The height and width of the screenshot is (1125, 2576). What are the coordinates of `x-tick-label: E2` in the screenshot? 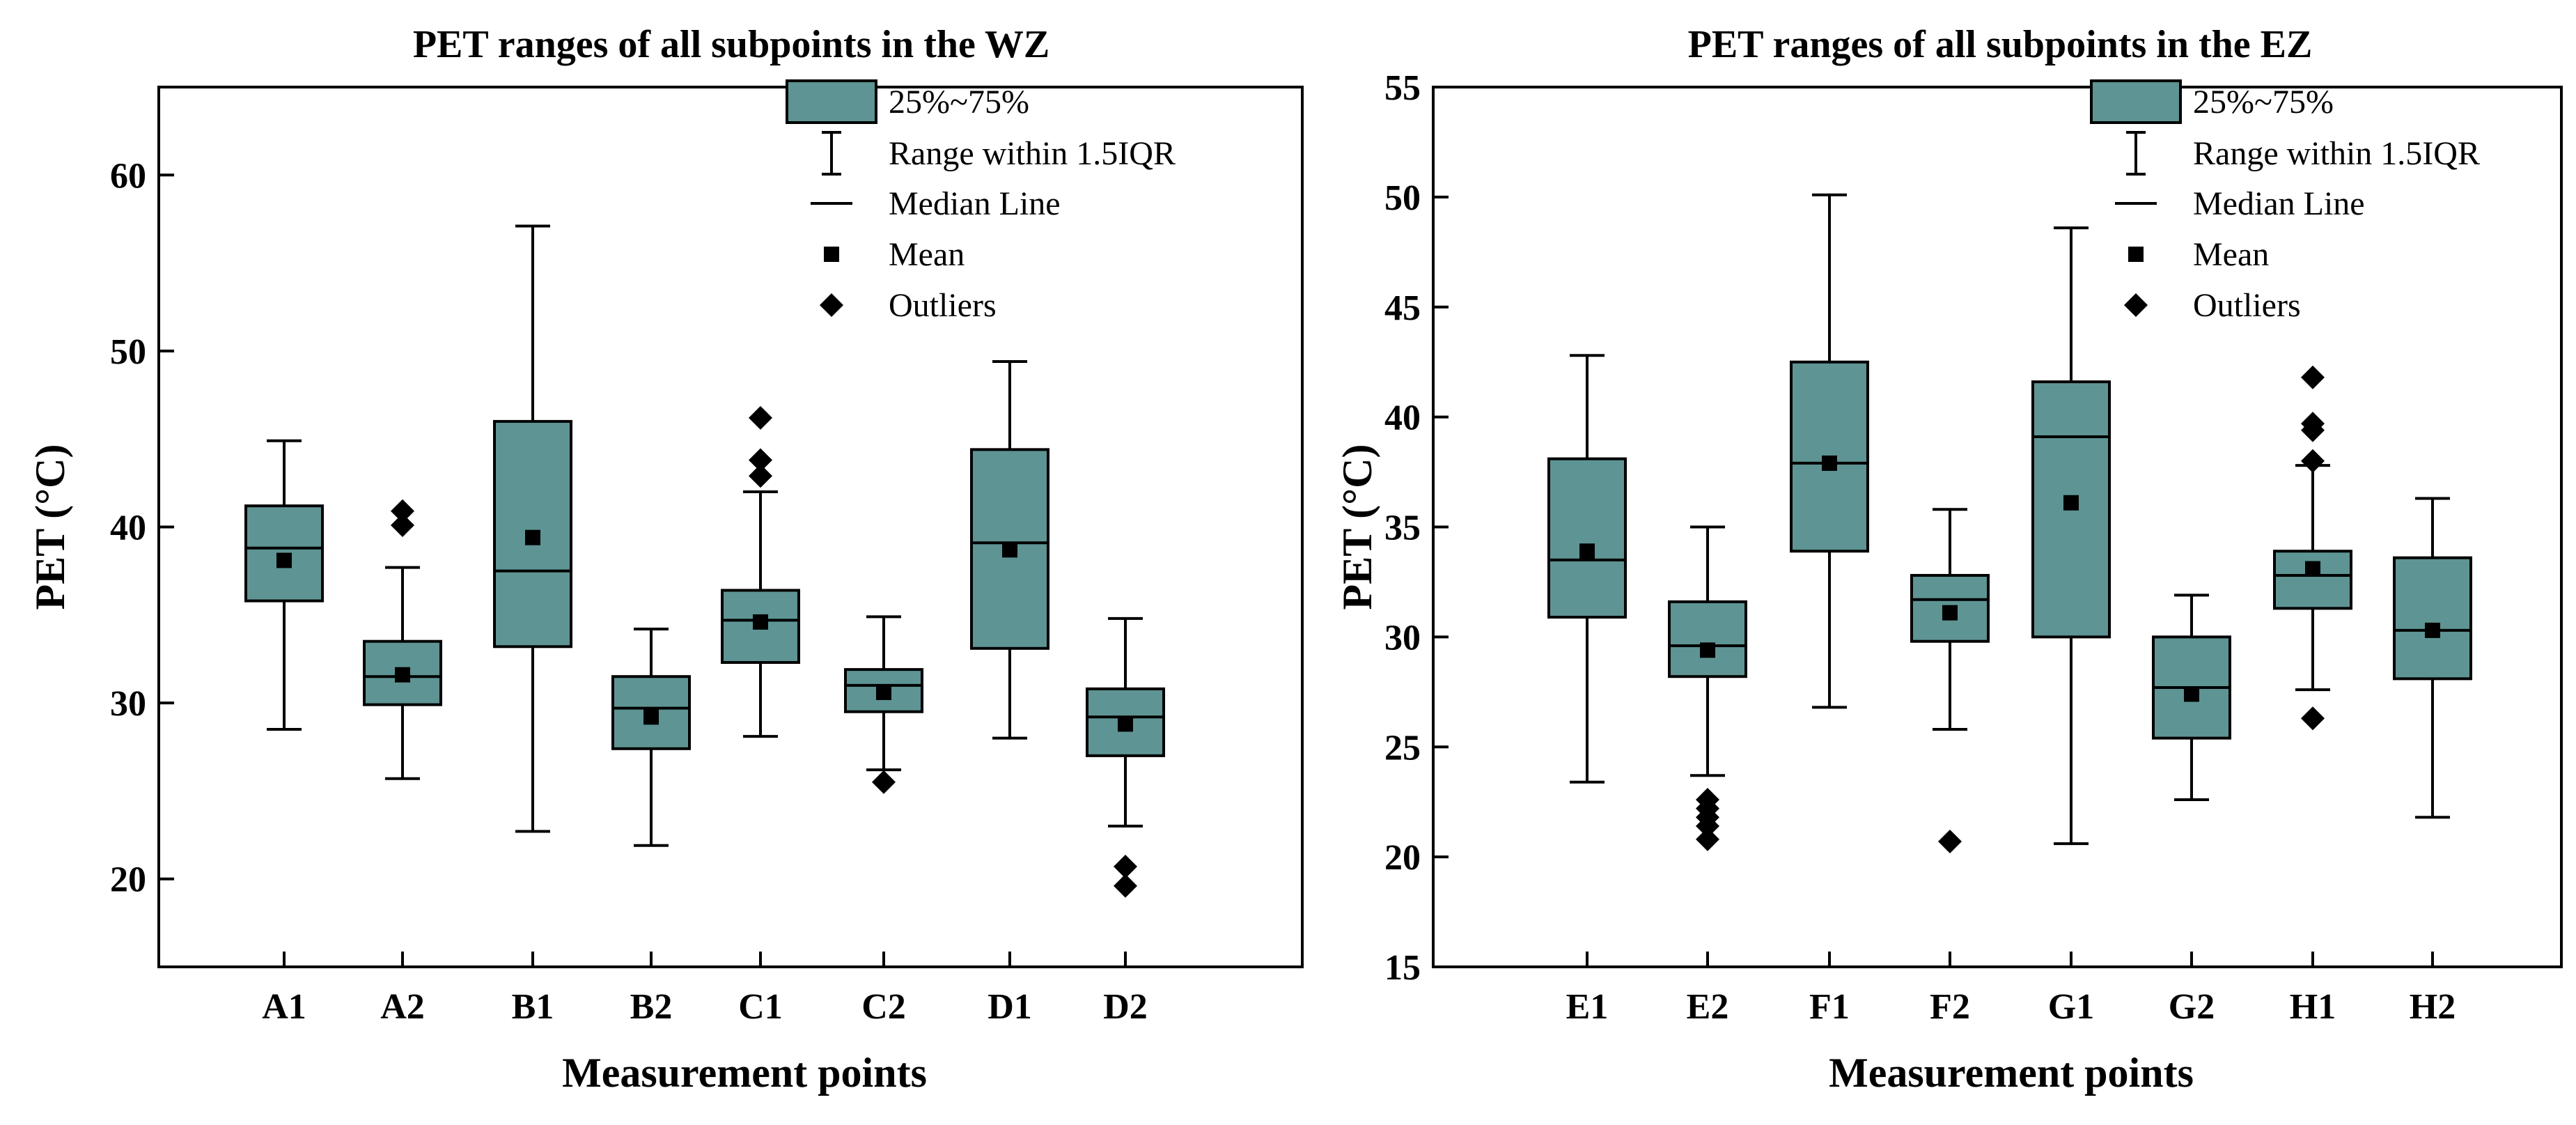 It's located at (1708, 1007).